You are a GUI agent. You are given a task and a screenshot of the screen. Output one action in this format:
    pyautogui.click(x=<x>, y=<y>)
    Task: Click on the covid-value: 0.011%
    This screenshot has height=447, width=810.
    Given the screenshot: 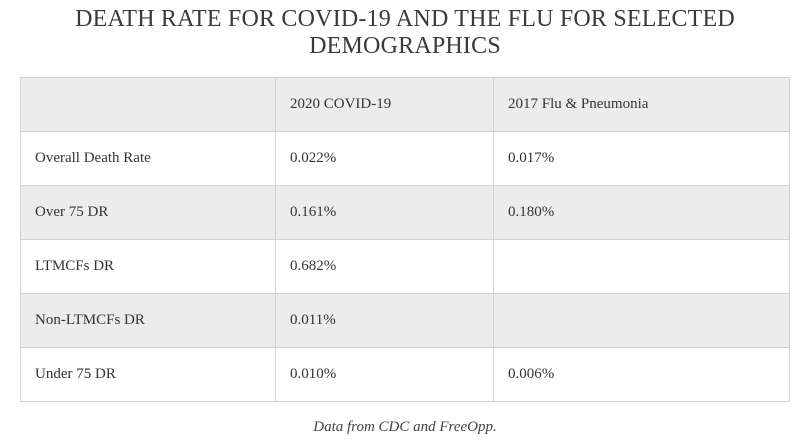 What is the action you would take?
    pyautogui.click(x=384, y=320)
    